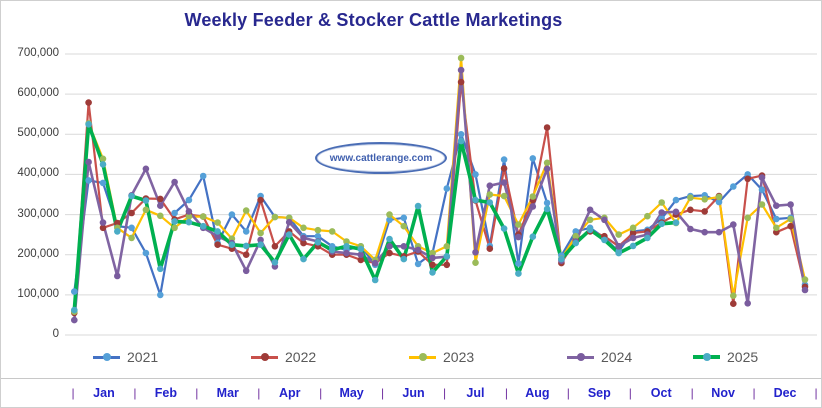 The image size is (822, 408). Describe the element at coordinates (351, 393) in the screenshot. I see `month-label-may: May` at that location.